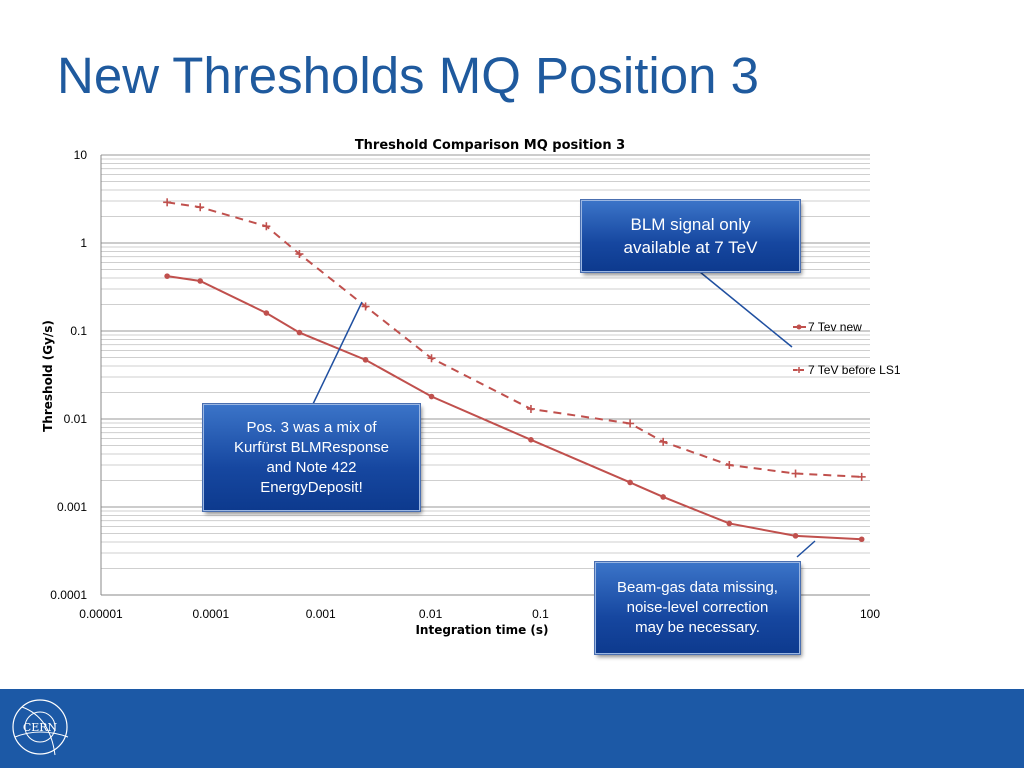 This screenshot has height=768, width=1024. Describe the element at coordinates (101, 614) in the screenshot. I see `x-tick-label: 0.00001` at that location.